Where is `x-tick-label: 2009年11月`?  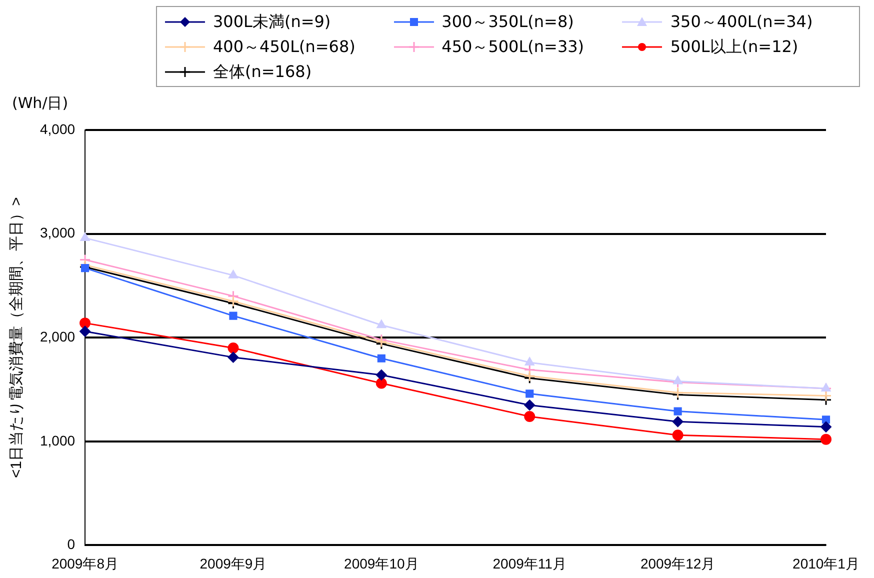
x-tick-label: 2009年11月 is located at coordinates (529, 563).